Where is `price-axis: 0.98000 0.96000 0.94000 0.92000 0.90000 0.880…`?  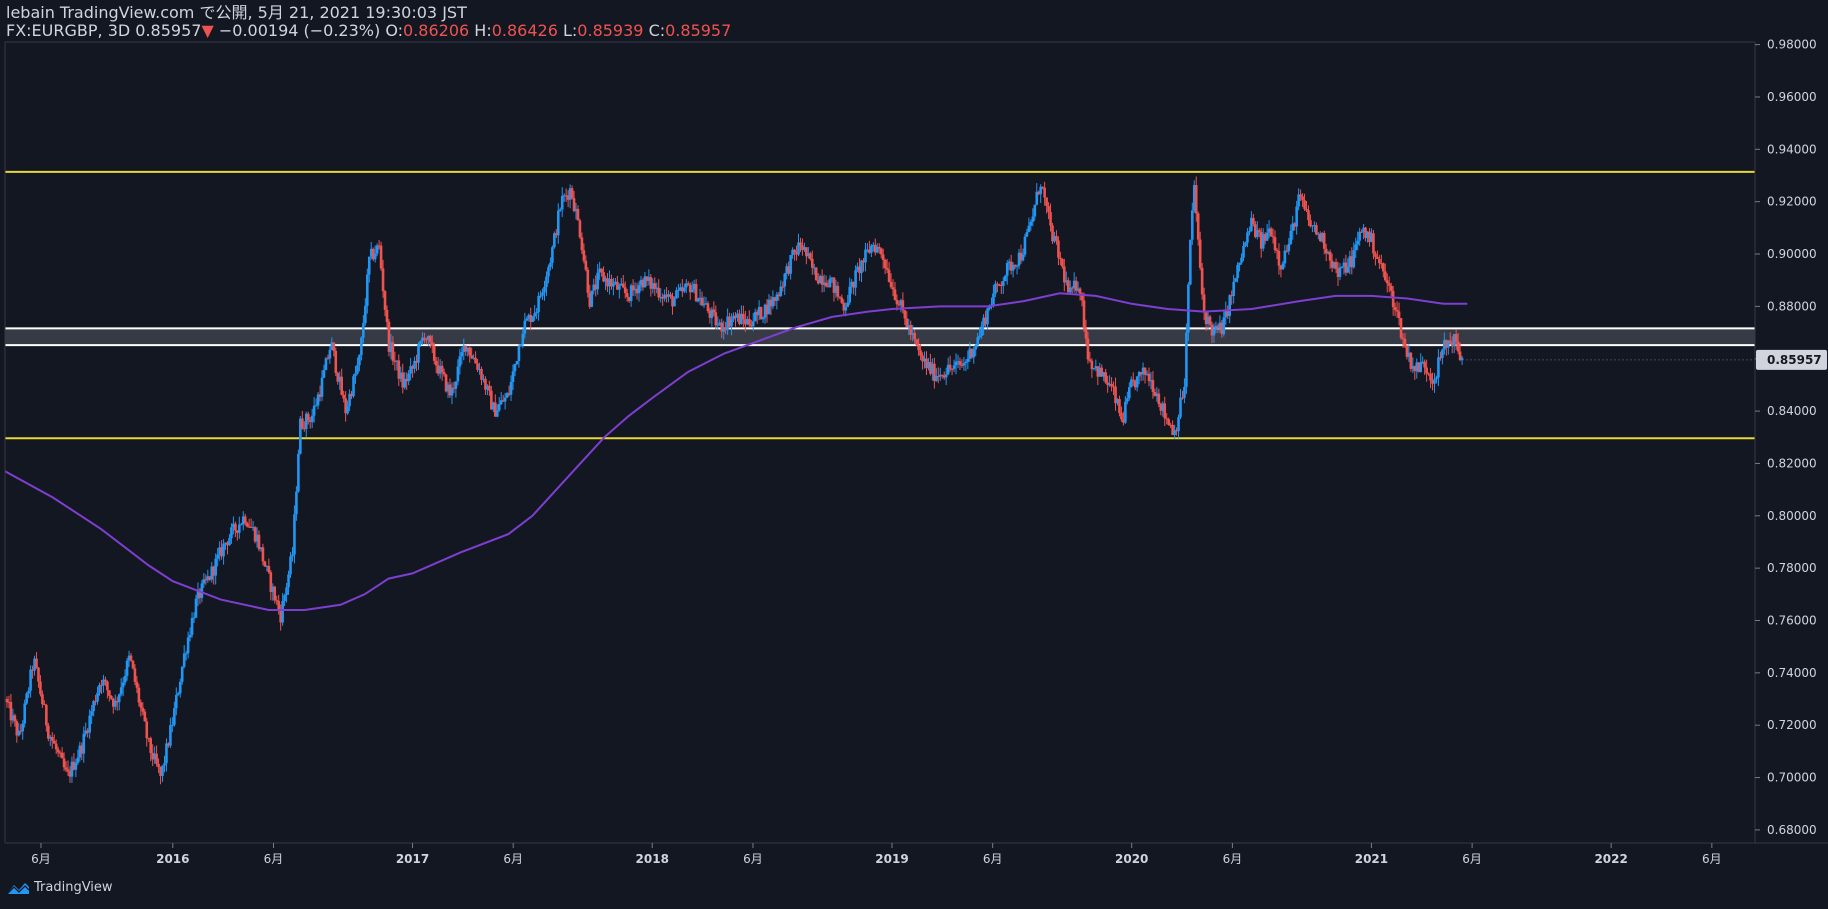 price-axis: 0.98000 0.96000 0.94000 0.92000 0.90000 0.880… is located at coordinates (1786, 437).